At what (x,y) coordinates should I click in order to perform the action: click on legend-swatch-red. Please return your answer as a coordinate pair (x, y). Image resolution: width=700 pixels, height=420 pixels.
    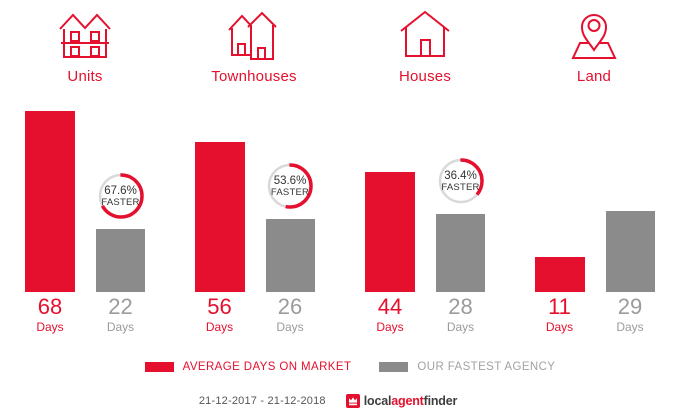
    Looking at the image, I should click on (159, 367).